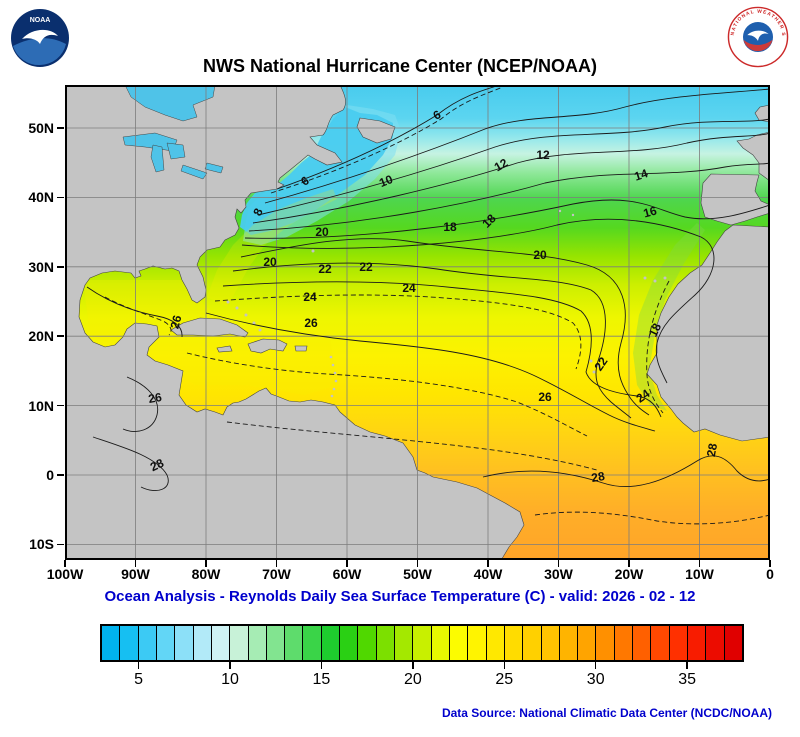 The height and width of the screenshot is (737, 800). I want to click on nws-logo: NATIONAL WEATHER SERVICE, so click(757, 35).